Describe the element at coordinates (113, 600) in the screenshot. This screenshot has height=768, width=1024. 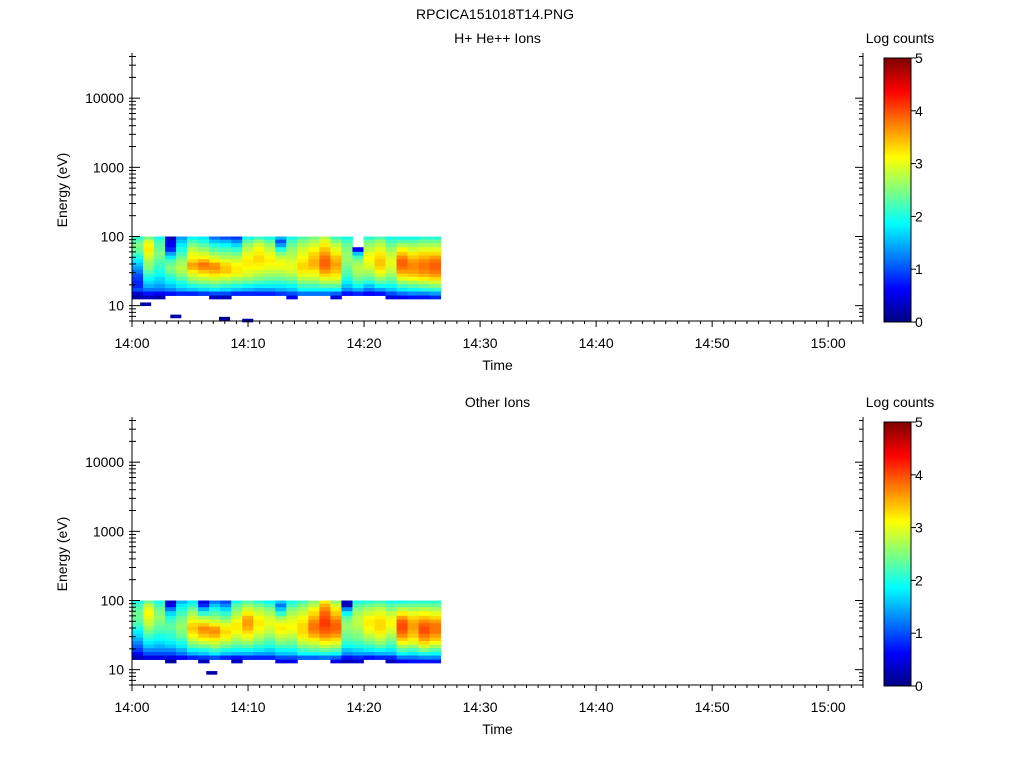
I see `y-tick-label: 100` at that location.